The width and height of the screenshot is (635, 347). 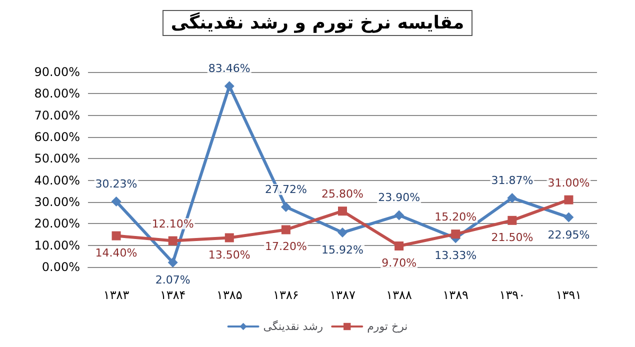 I want to click on x-tick-label: ۱۳۸۸, so click(x=399, y=295).